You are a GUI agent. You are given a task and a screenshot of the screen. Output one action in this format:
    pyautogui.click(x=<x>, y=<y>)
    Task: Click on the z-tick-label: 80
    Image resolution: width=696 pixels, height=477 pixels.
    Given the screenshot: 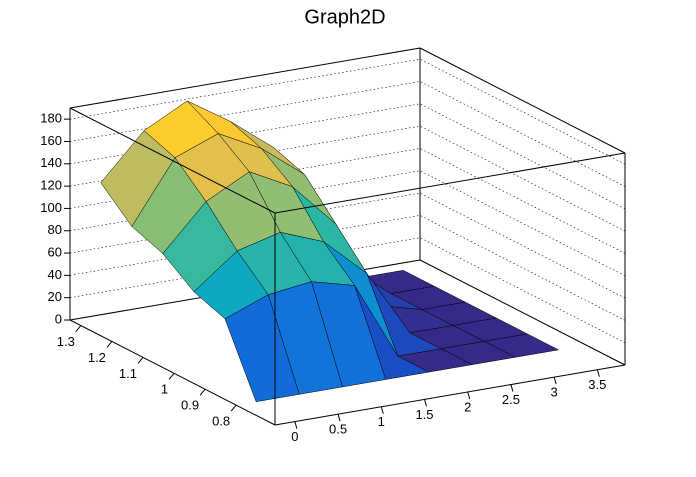 What is the action you would take?
    pyautogui.click(x=55, y=229)
    